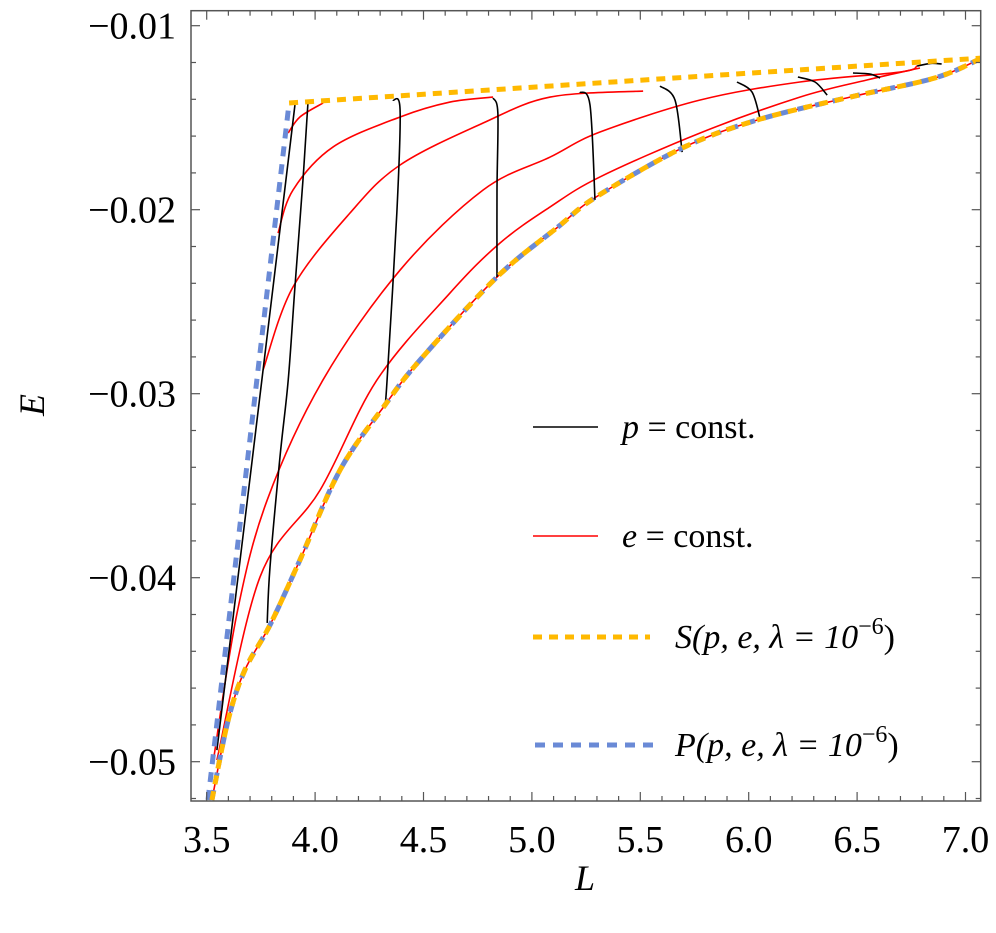 This screenshot has width=996, height=933. Describe the element at coordinates (315, 840) in the screenshot. I see `x-tick-label: 4.0` at that location.